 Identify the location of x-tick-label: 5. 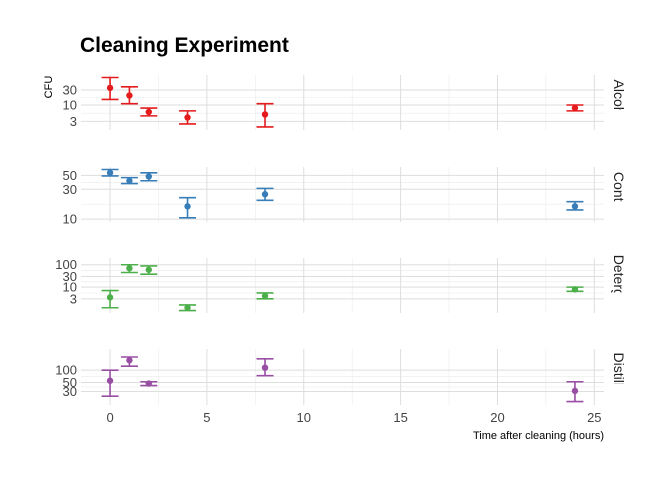
(206, 417).